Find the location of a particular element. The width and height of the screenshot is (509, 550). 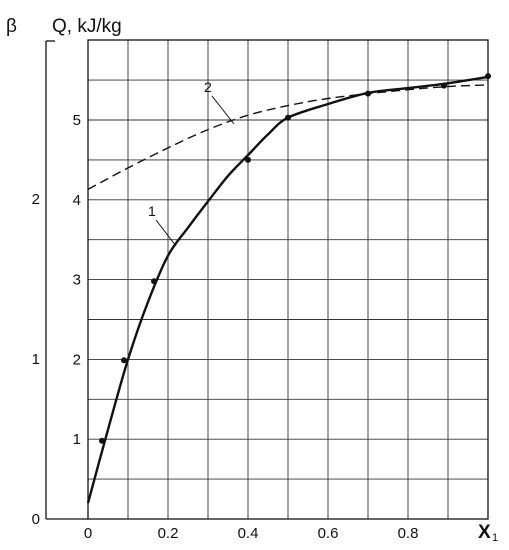

series-label-2-leader is located at coordinates (223, 110).